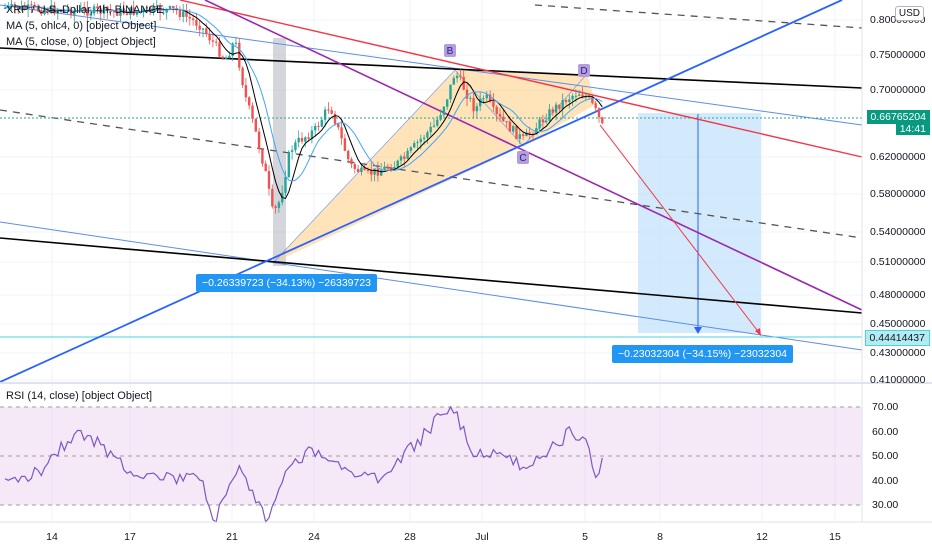 The height and width of the screenshot is (550, 932). Describe the element at coordinates (885, 432) in the screenshot. I see `svg-text: 60.00` at that location.